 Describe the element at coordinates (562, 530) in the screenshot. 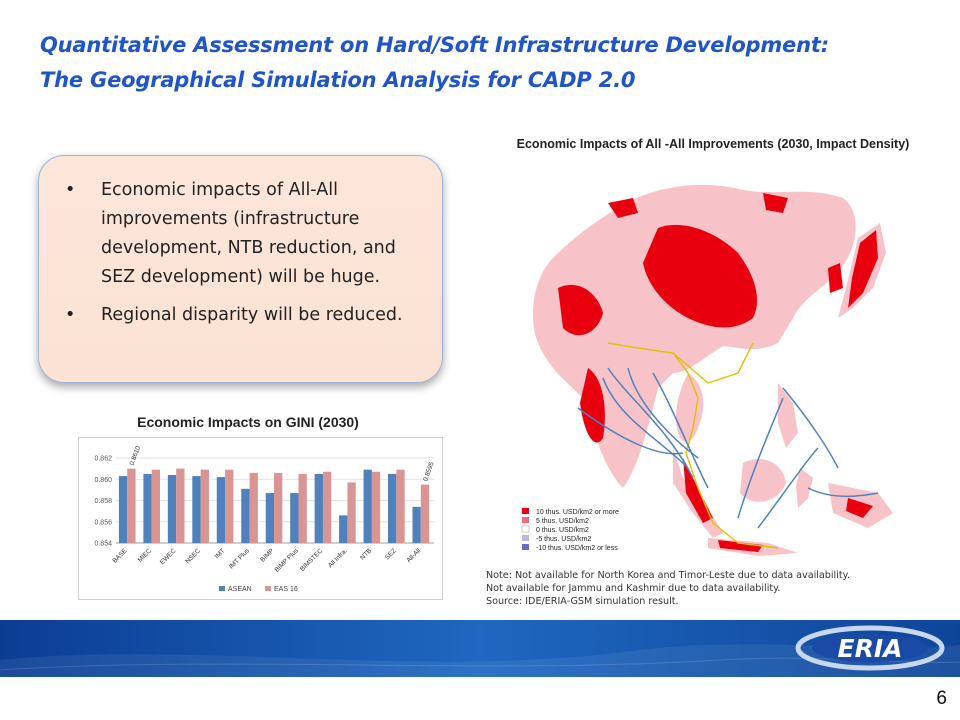

I see `legend-label: 0 thus. USD/km2` at that location.